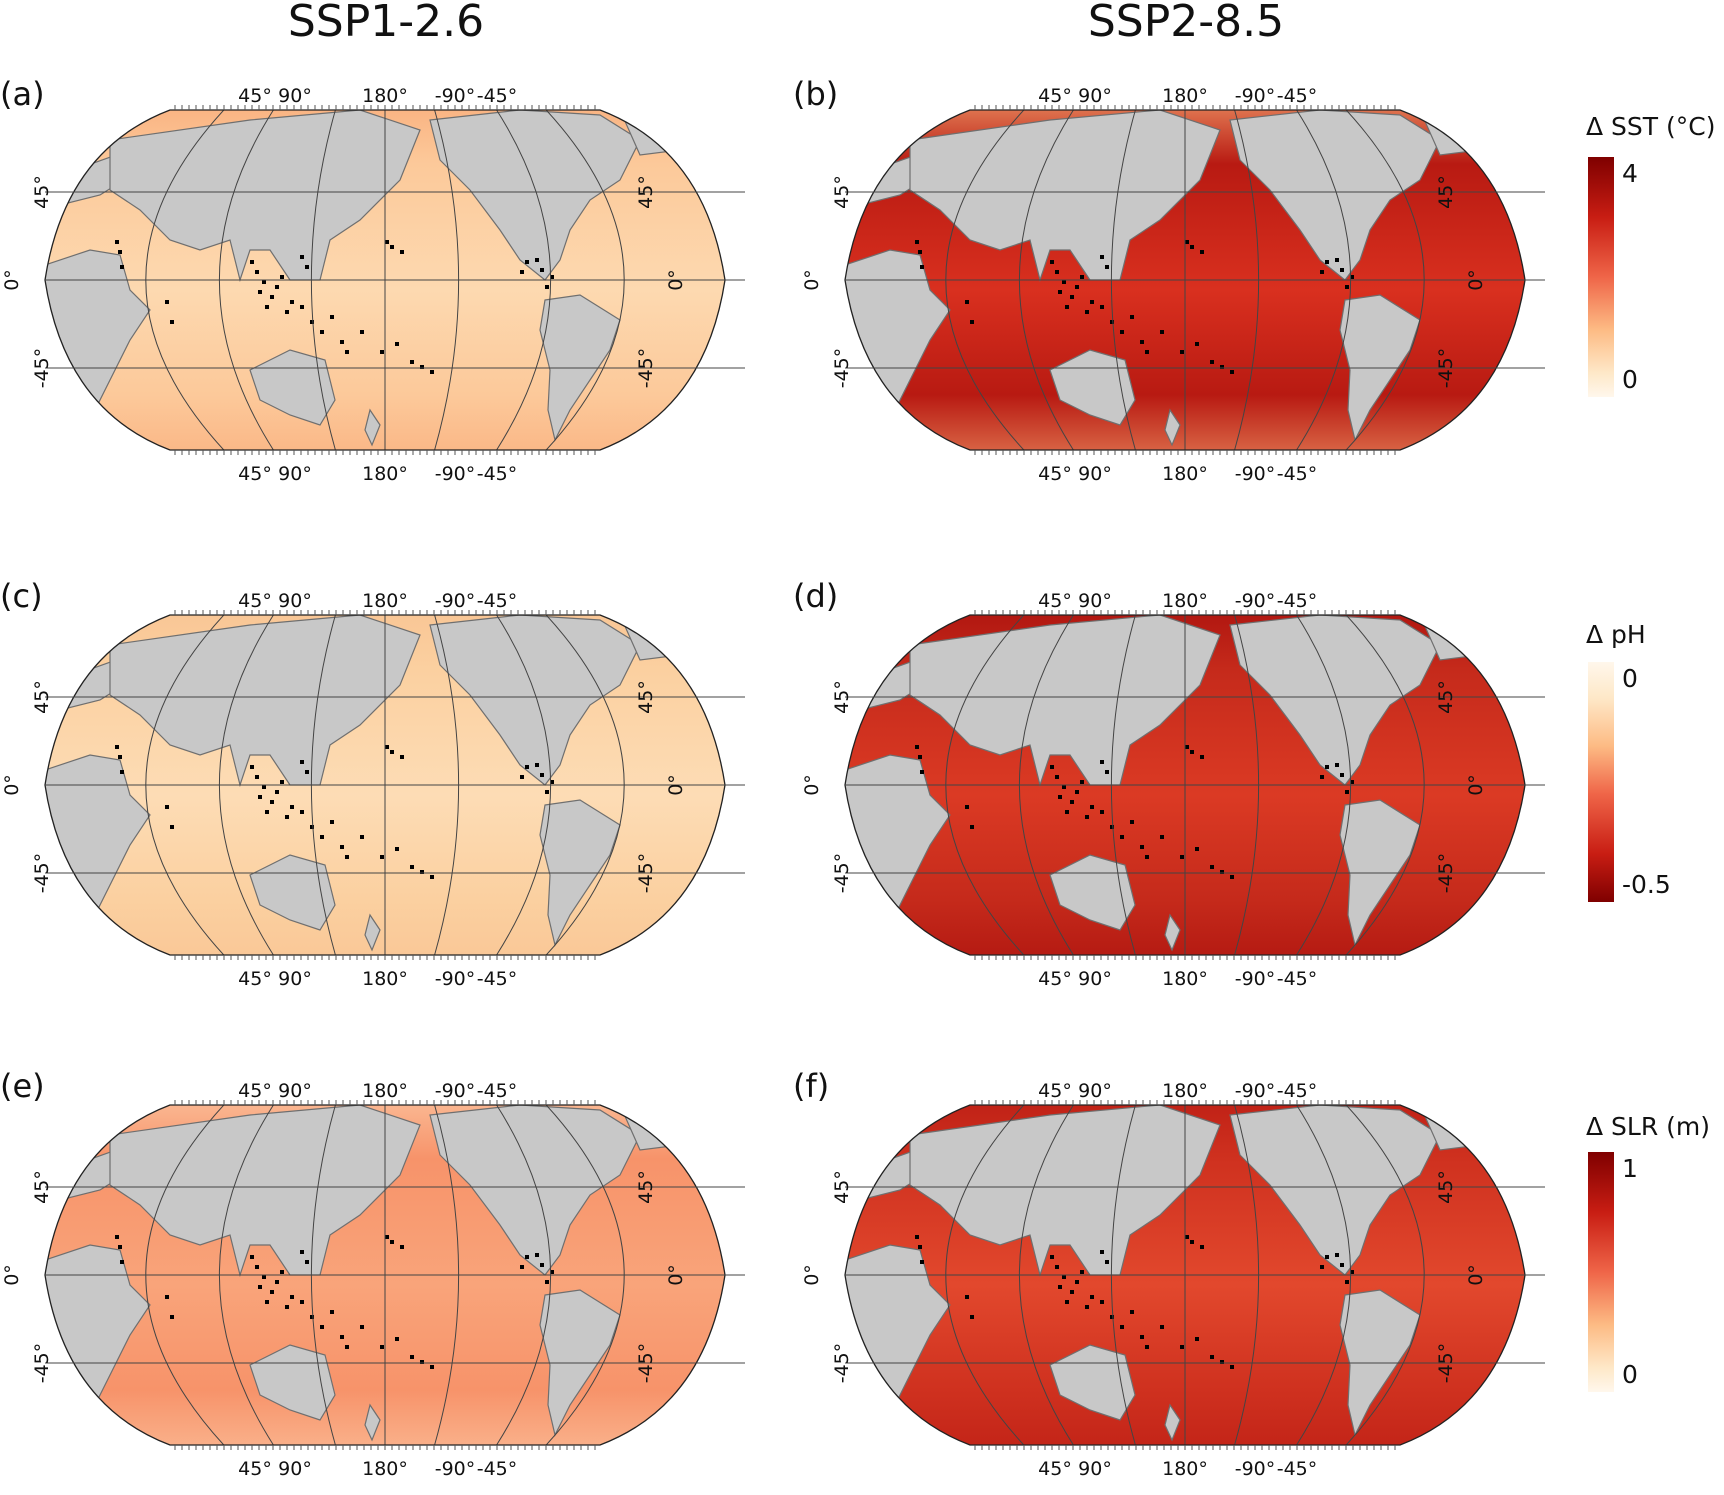 The height and width of the screenshot is (1495, 1724). I want to click on colorbar-bottom-label: -0.5, so click(1646, 884).